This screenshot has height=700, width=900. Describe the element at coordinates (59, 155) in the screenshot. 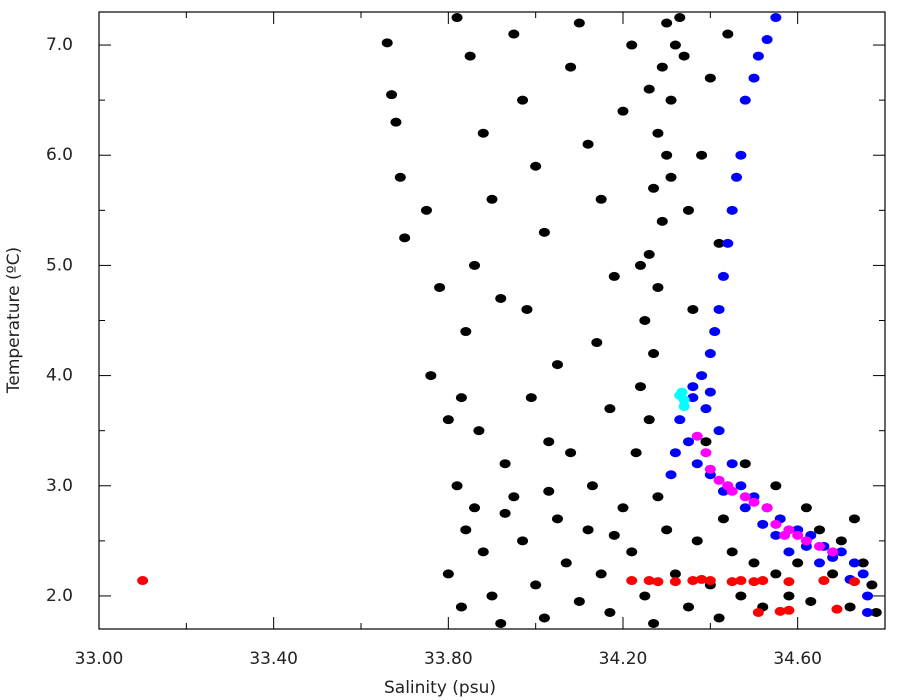

I see `y-tick-label: 6.0` at that location.